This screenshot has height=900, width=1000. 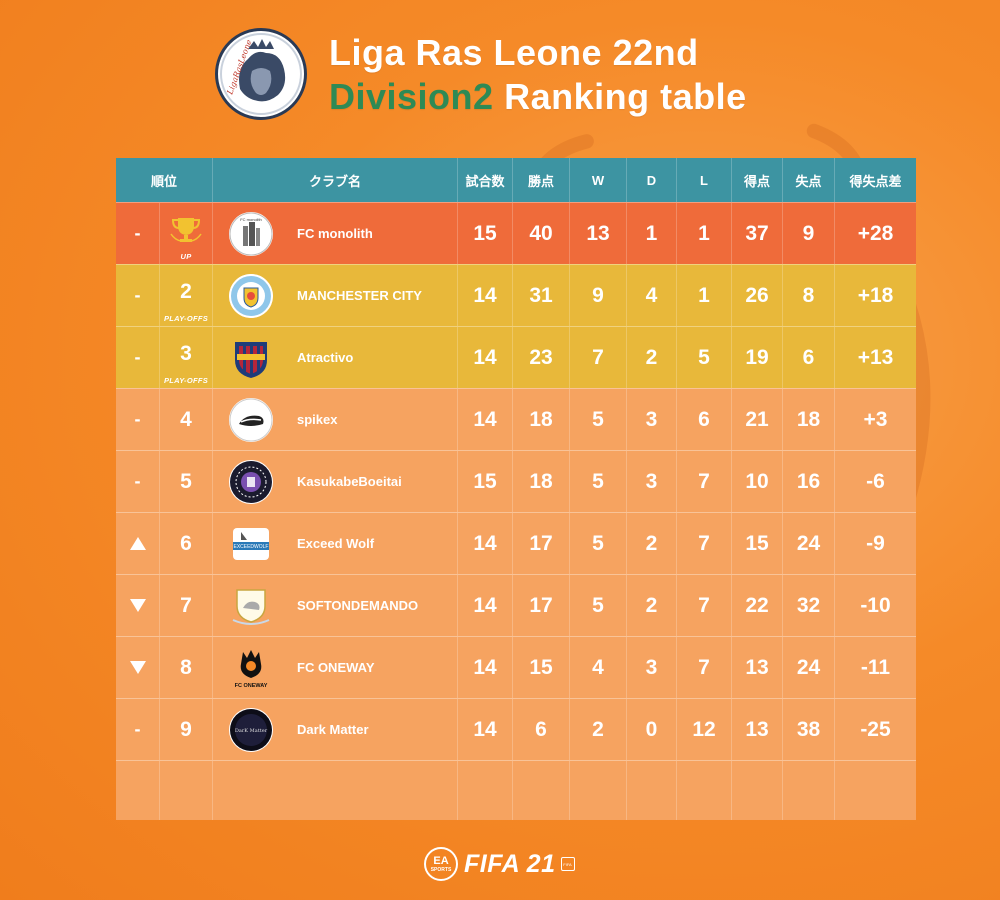 I want to click on club-cell: EXCEEDWOLF Exceed Wolf, so click(x=335, y=543).